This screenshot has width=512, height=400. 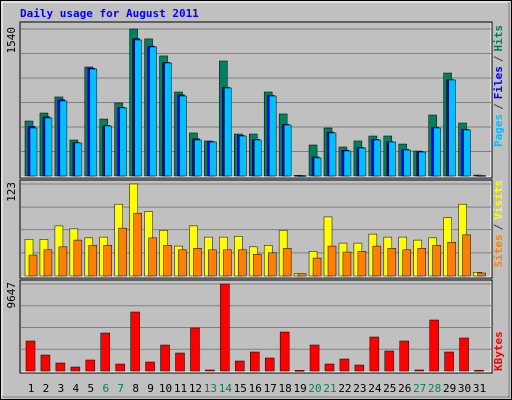 I want to click on x-tick-label: 23, so click(x=359, y=388).